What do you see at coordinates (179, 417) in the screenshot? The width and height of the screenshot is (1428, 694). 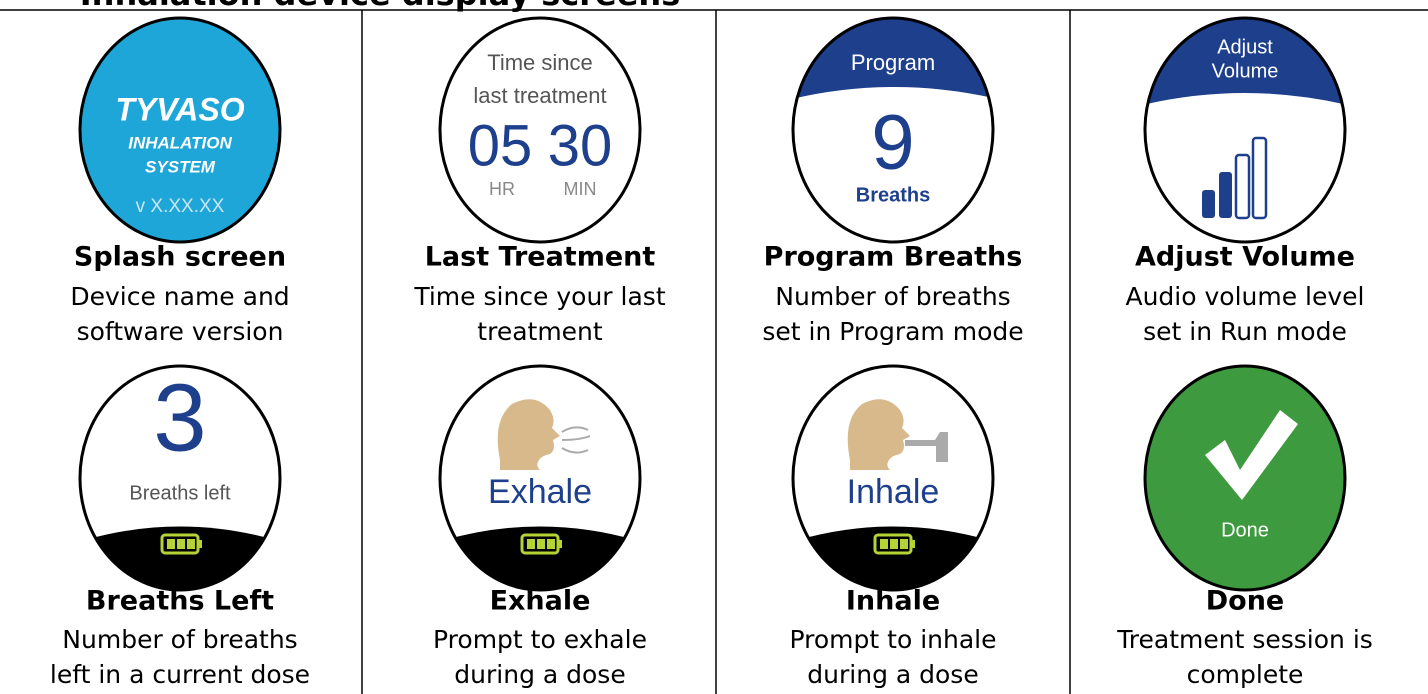 I see `screen-text: 3` at bounding box center [179, 417].